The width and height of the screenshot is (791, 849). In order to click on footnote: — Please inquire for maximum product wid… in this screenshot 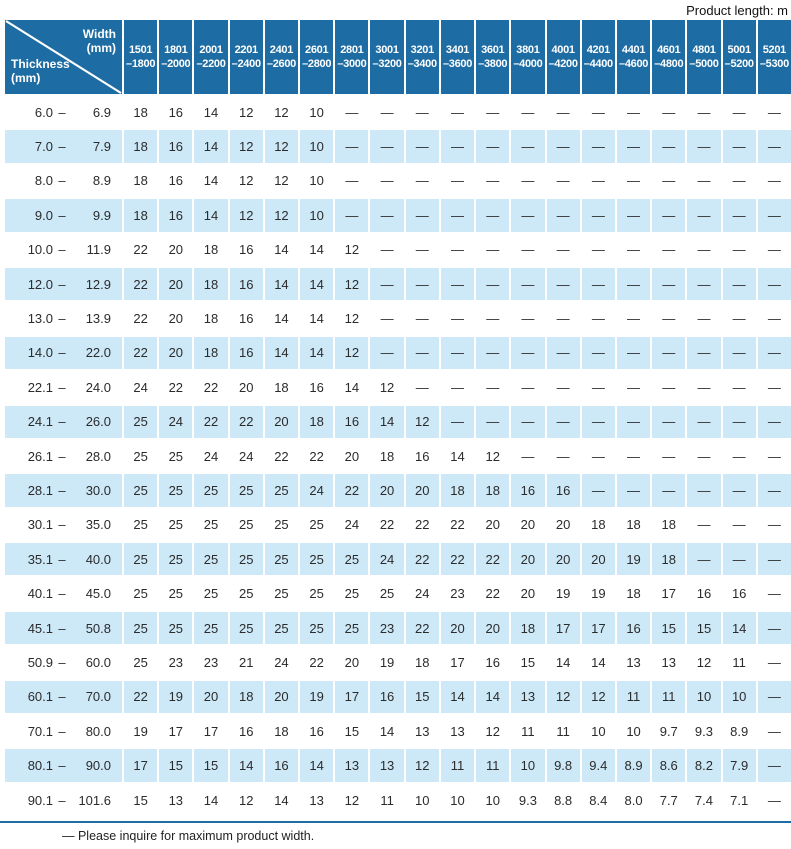, I will do `click(395, 832)`.